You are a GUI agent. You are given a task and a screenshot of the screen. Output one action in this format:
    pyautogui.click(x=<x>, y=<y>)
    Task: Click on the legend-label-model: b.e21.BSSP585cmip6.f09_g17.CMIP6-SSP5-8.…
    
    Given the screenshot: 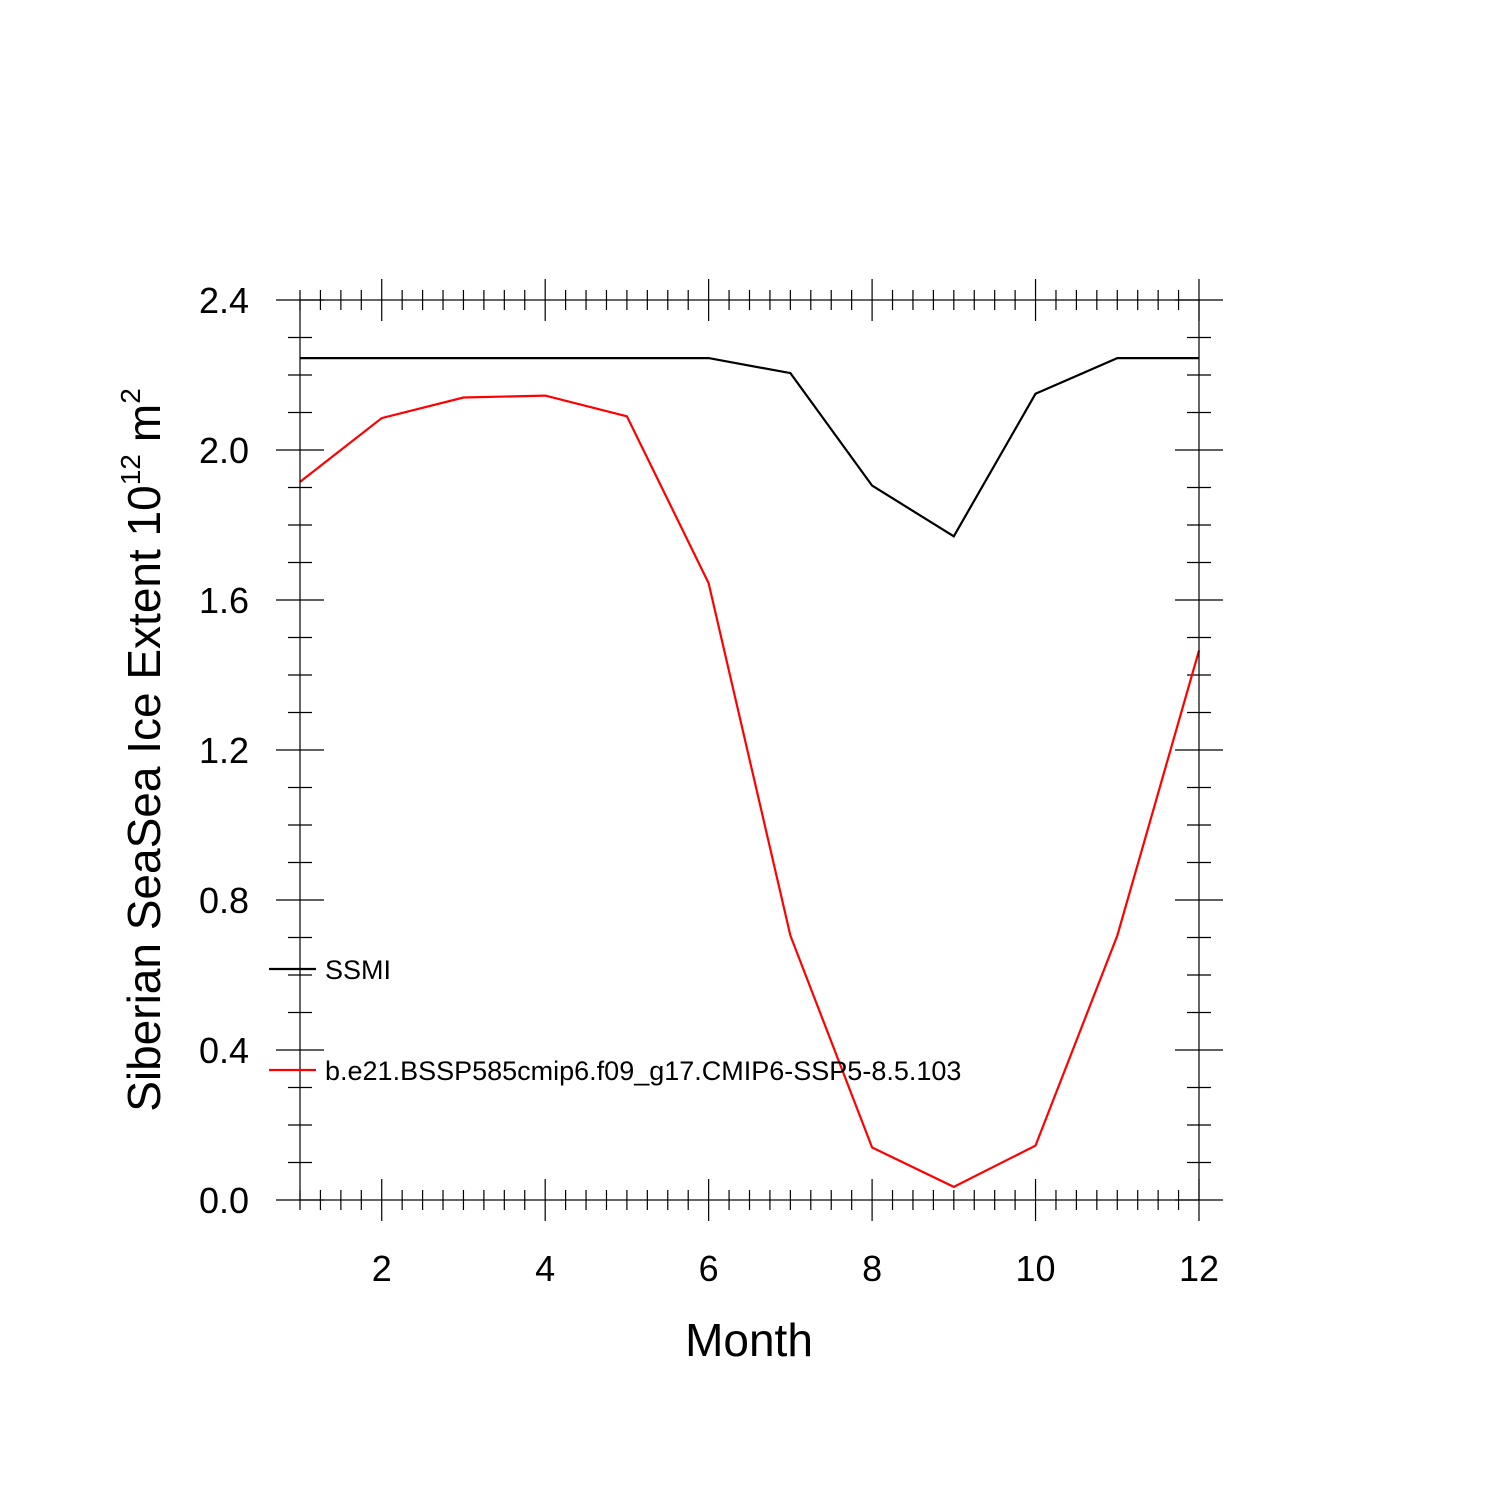 What is the action you would take?
    pyautogui.click(x=643, y=1071)
    